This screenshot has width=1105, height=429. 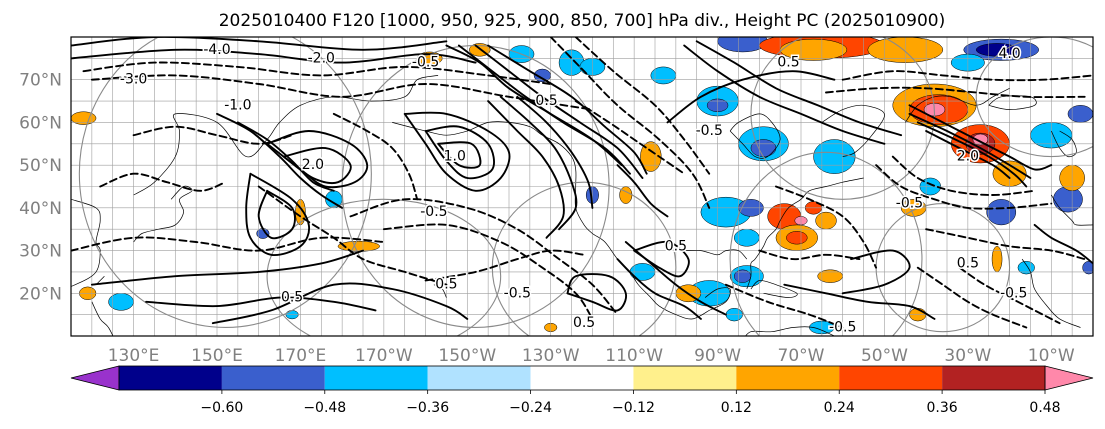 What do you see at coordinates (1069, 378) in the screenshot?
I see `colorbar-extend-max` at bounding box center [1069, 378].